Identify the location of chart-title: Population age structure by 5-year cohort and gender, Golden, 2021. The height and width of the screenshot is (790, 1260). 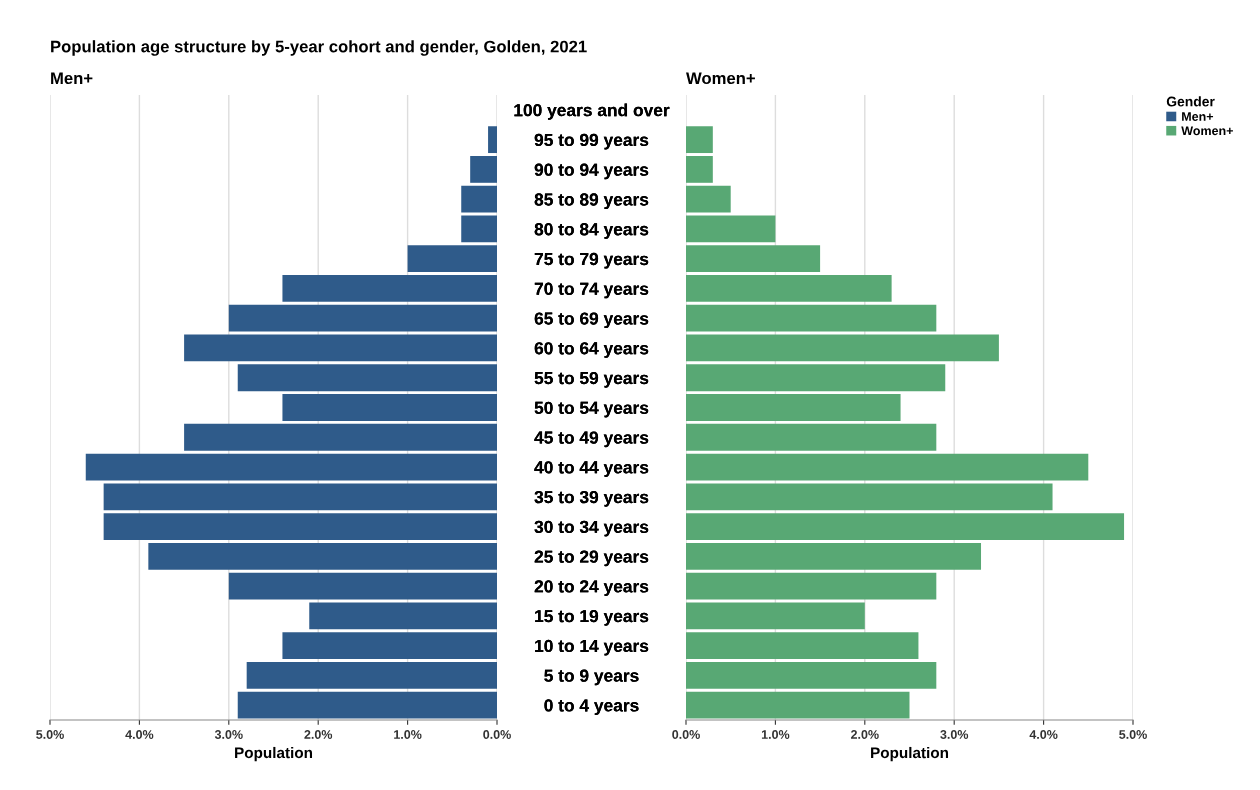
(319, 48).